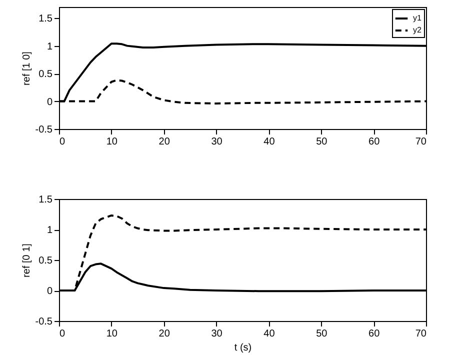 This screenshot has width=474, height=355. What do you see at coordinates (417, 30) in the screenshot?
I see `legend-label: y2` at bounding box center [417, 30].